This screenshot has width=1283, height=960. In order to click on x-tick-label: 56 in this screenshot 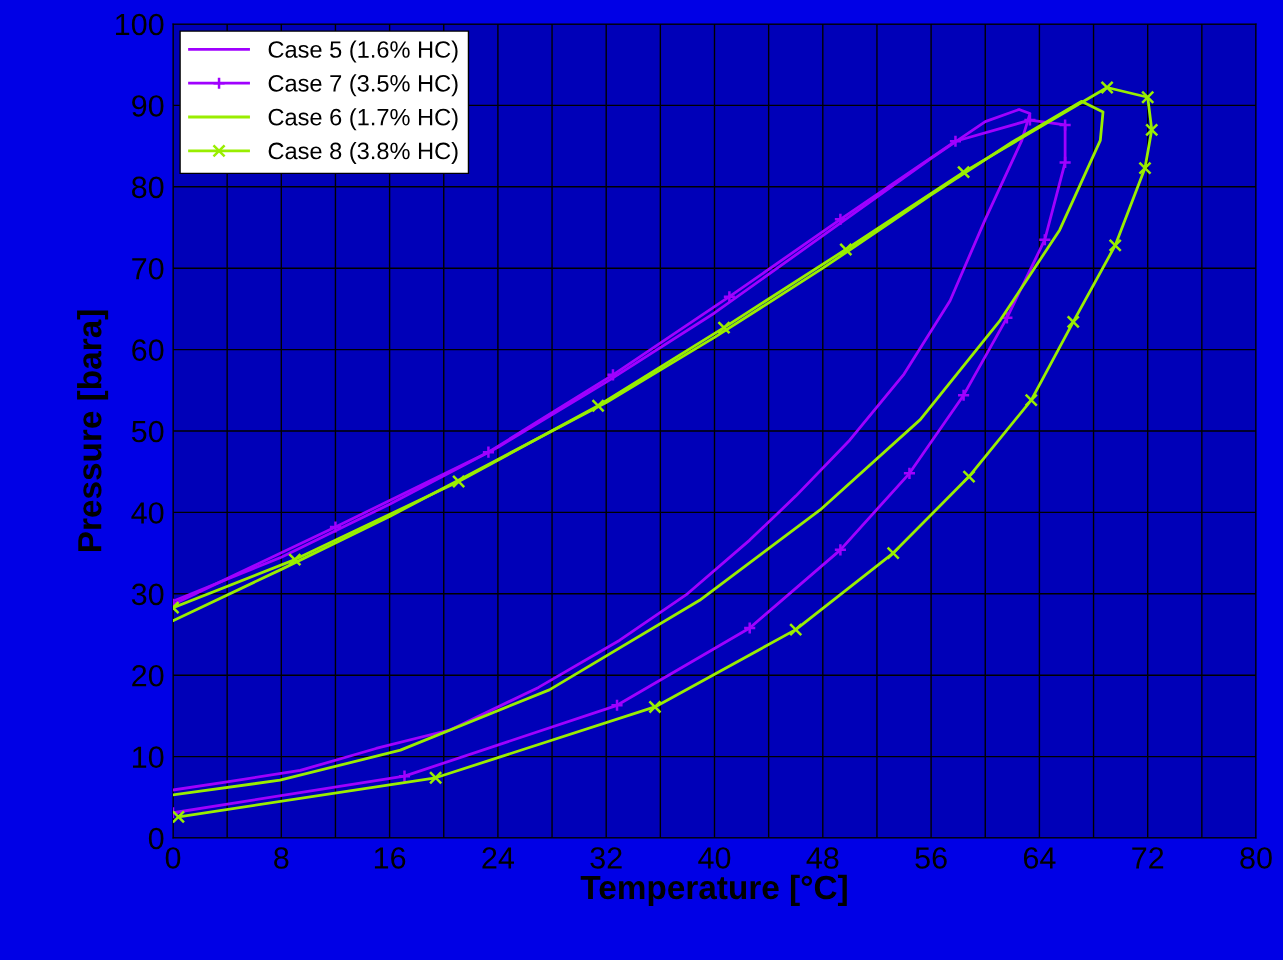, I will do `click(931, 858)`.